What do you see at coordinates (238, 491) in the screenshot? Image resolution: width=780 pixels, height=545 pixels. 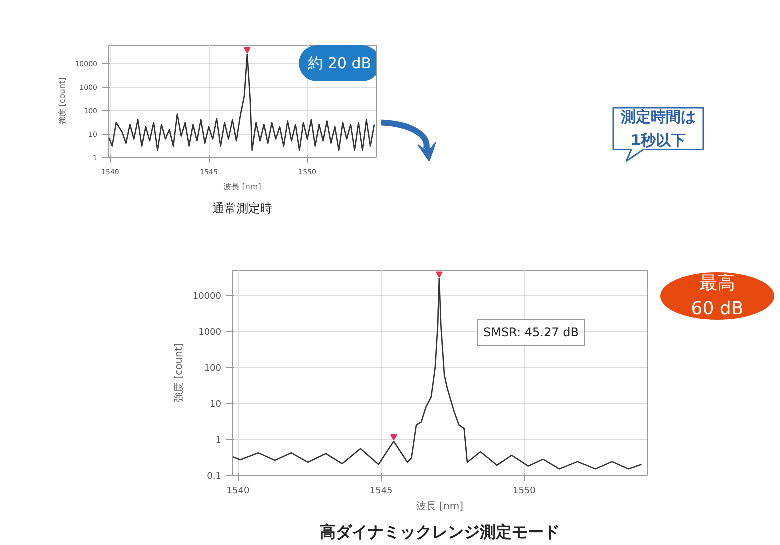 I see `x-tick-label: 1540` at bounding box center [238, 491].